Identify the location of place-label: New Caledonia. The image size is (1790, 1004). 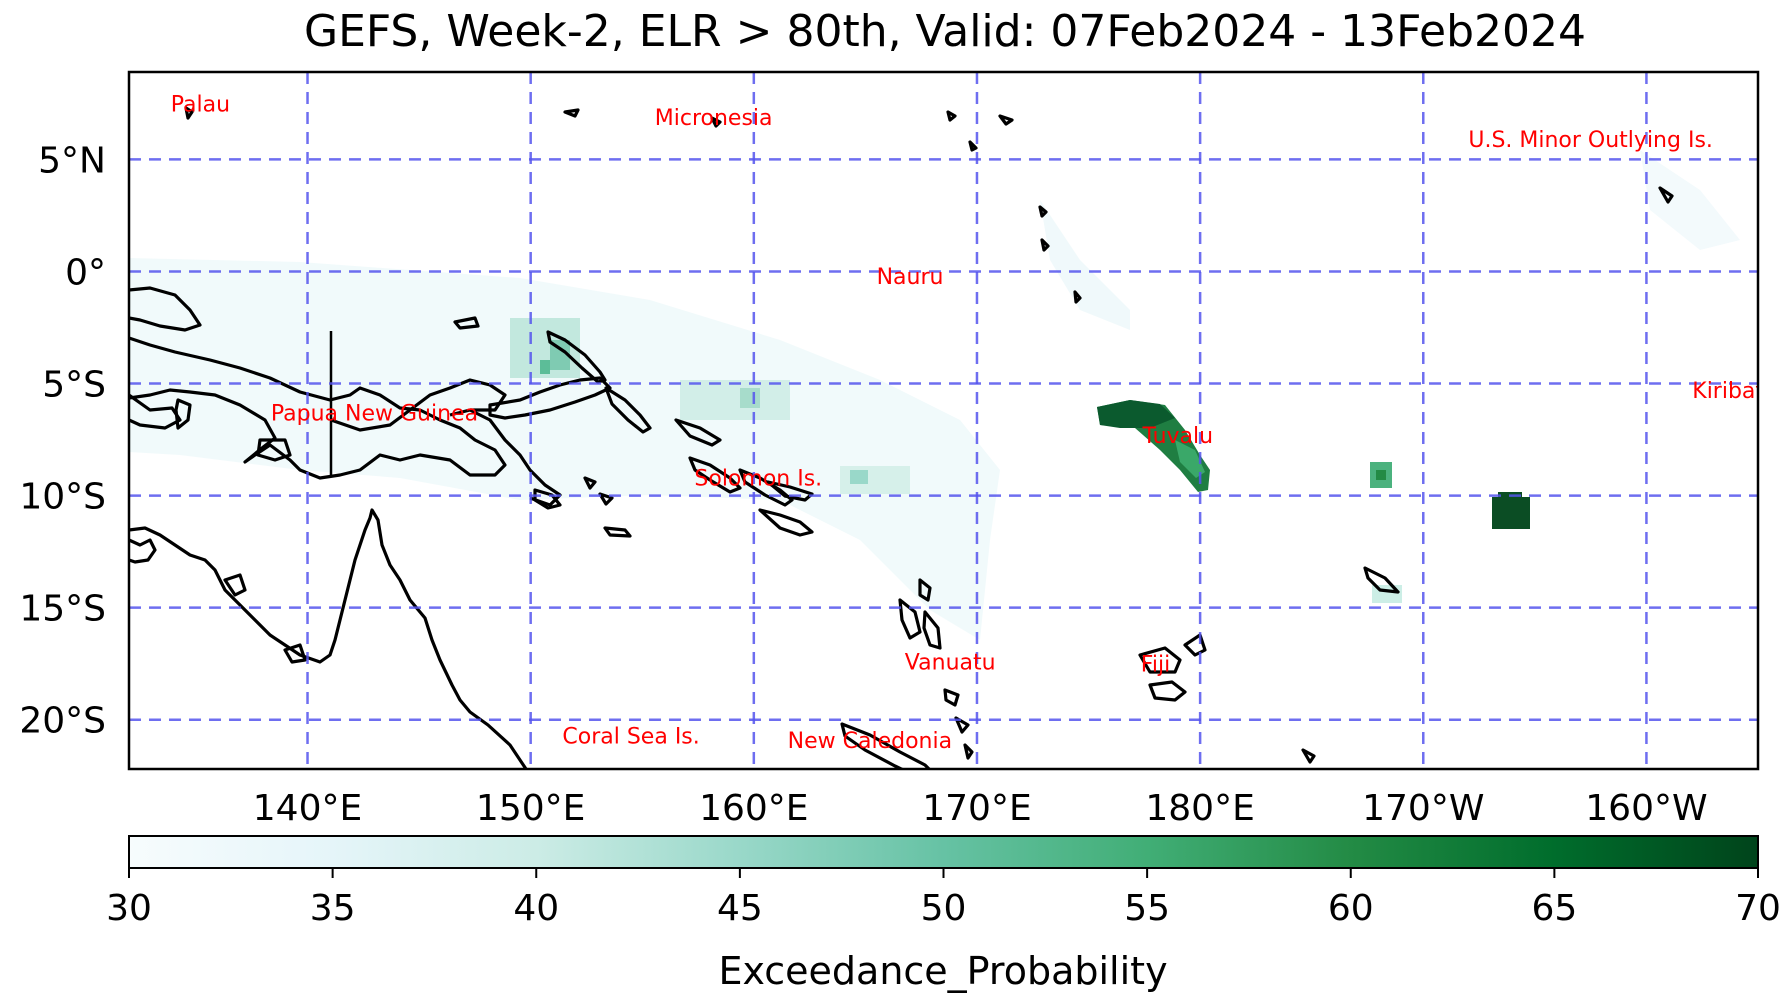
(870, 741).